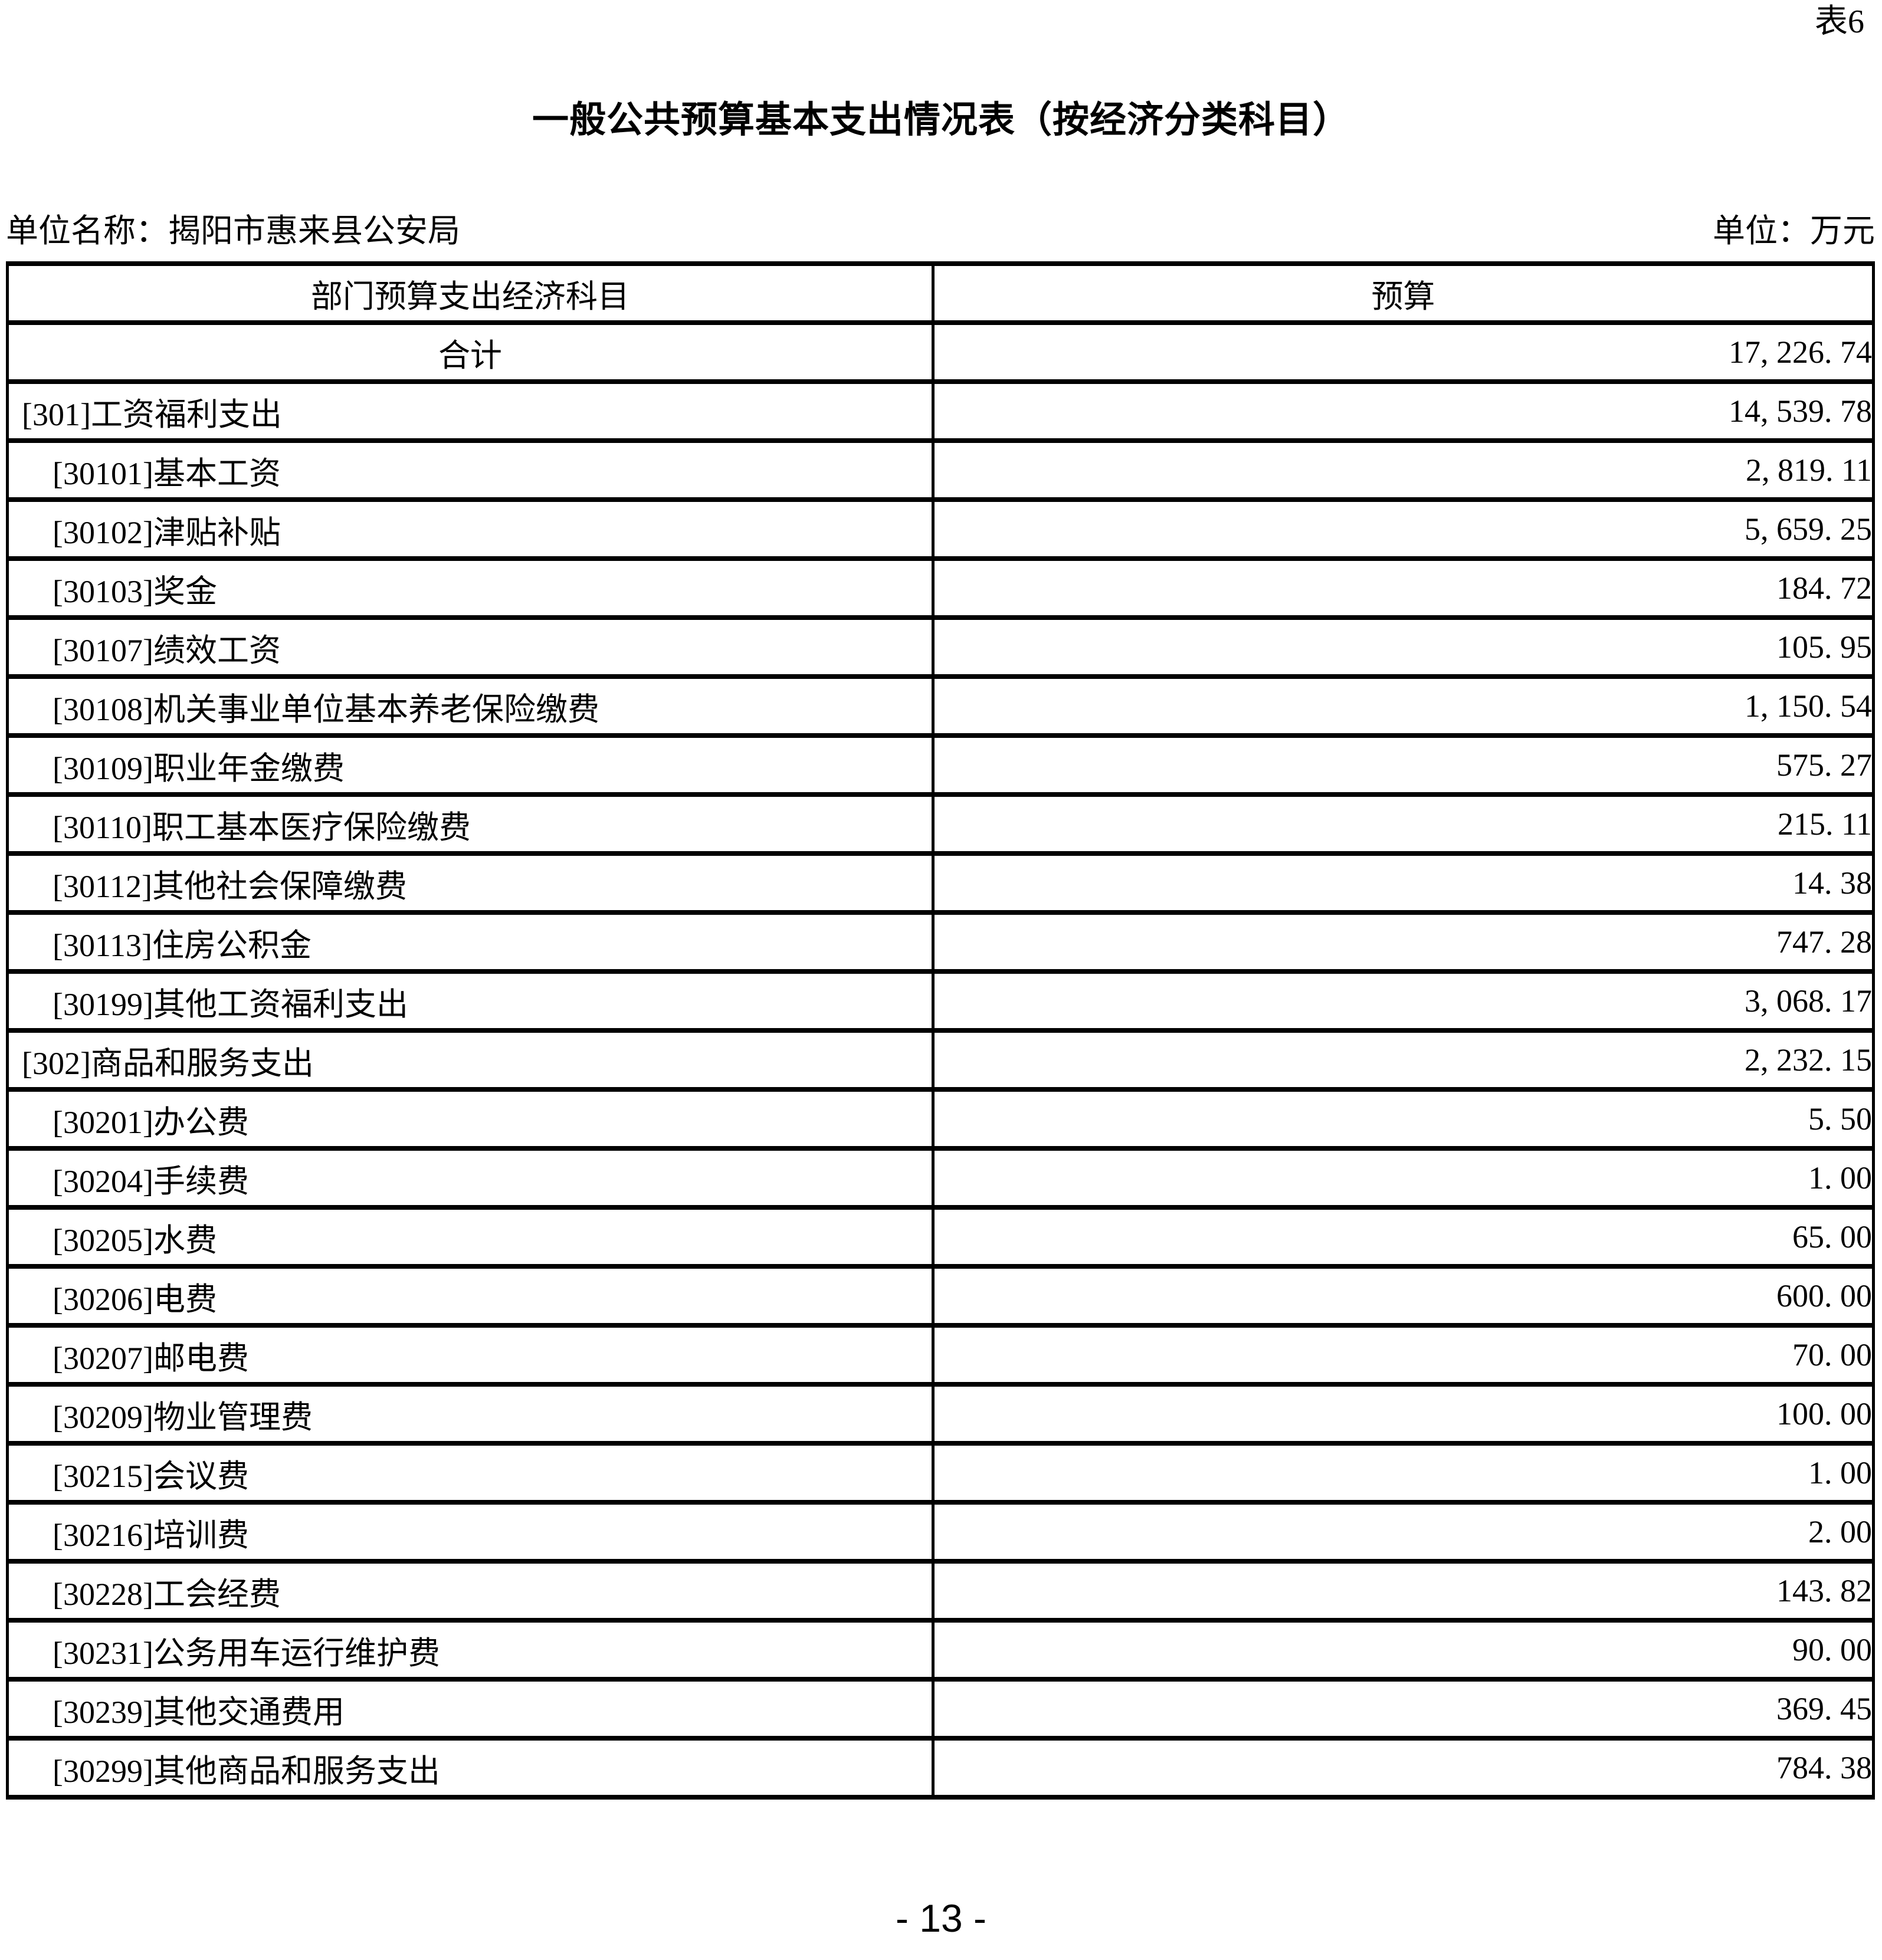 This screenshot has height=1960, width=1882. What do you see at coordinates (470, 883) in the screenshot?
I see `subject-cell: [30112]其他社会保障缴费` at bounding box center [470, 883].